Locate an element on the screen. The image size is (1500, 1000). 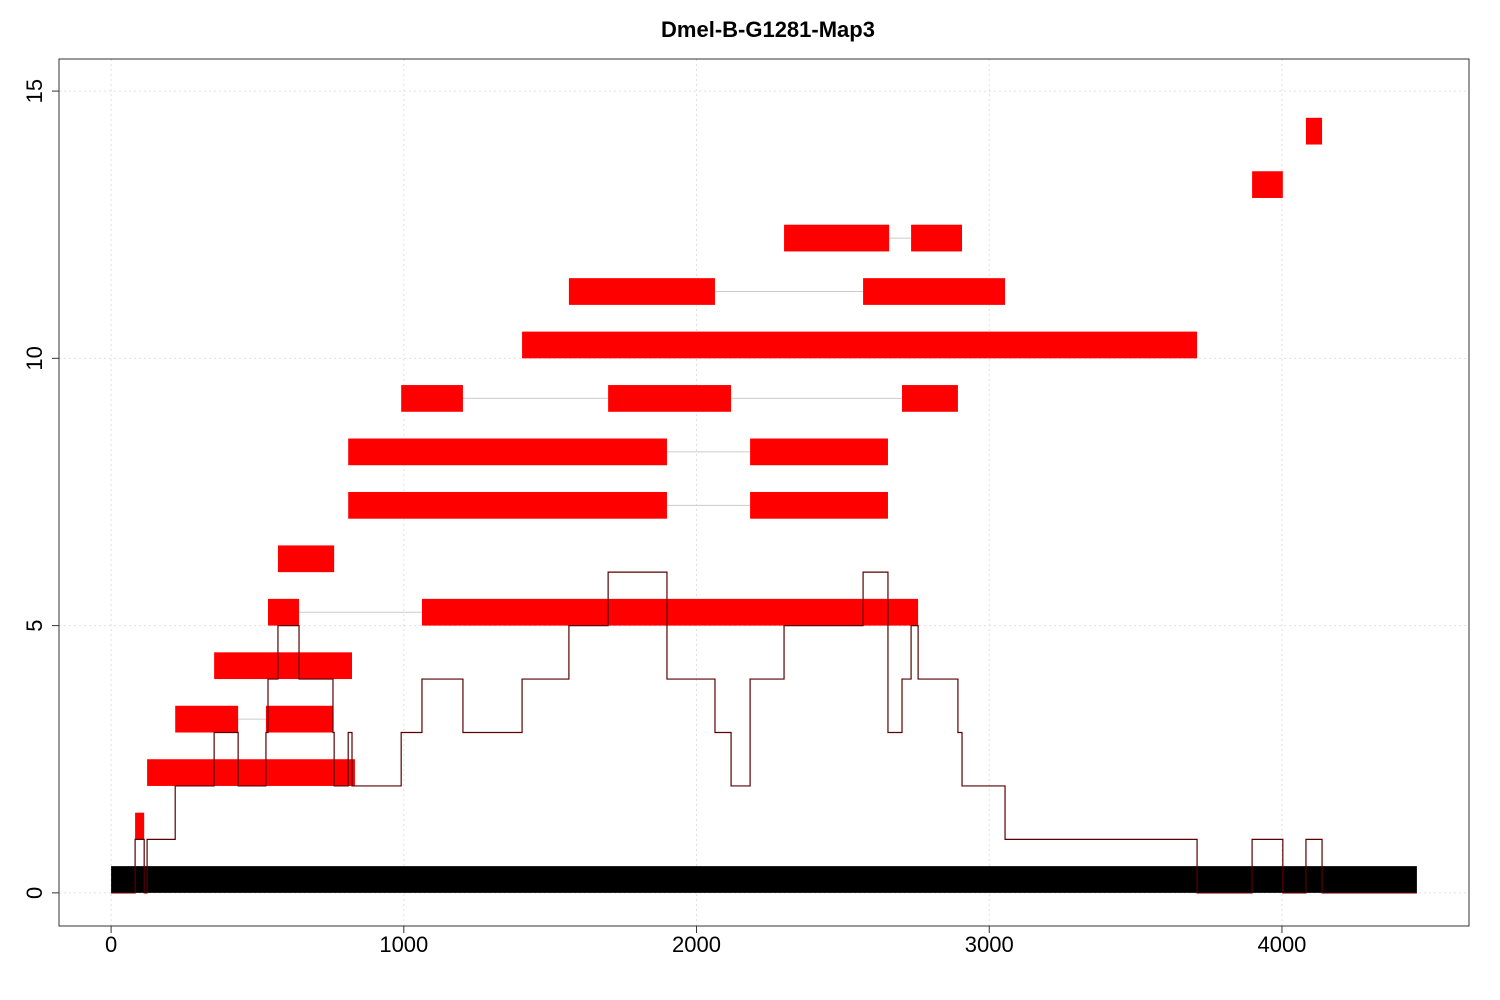
y-tick-label: 10 is located at coordinates (34, 358).